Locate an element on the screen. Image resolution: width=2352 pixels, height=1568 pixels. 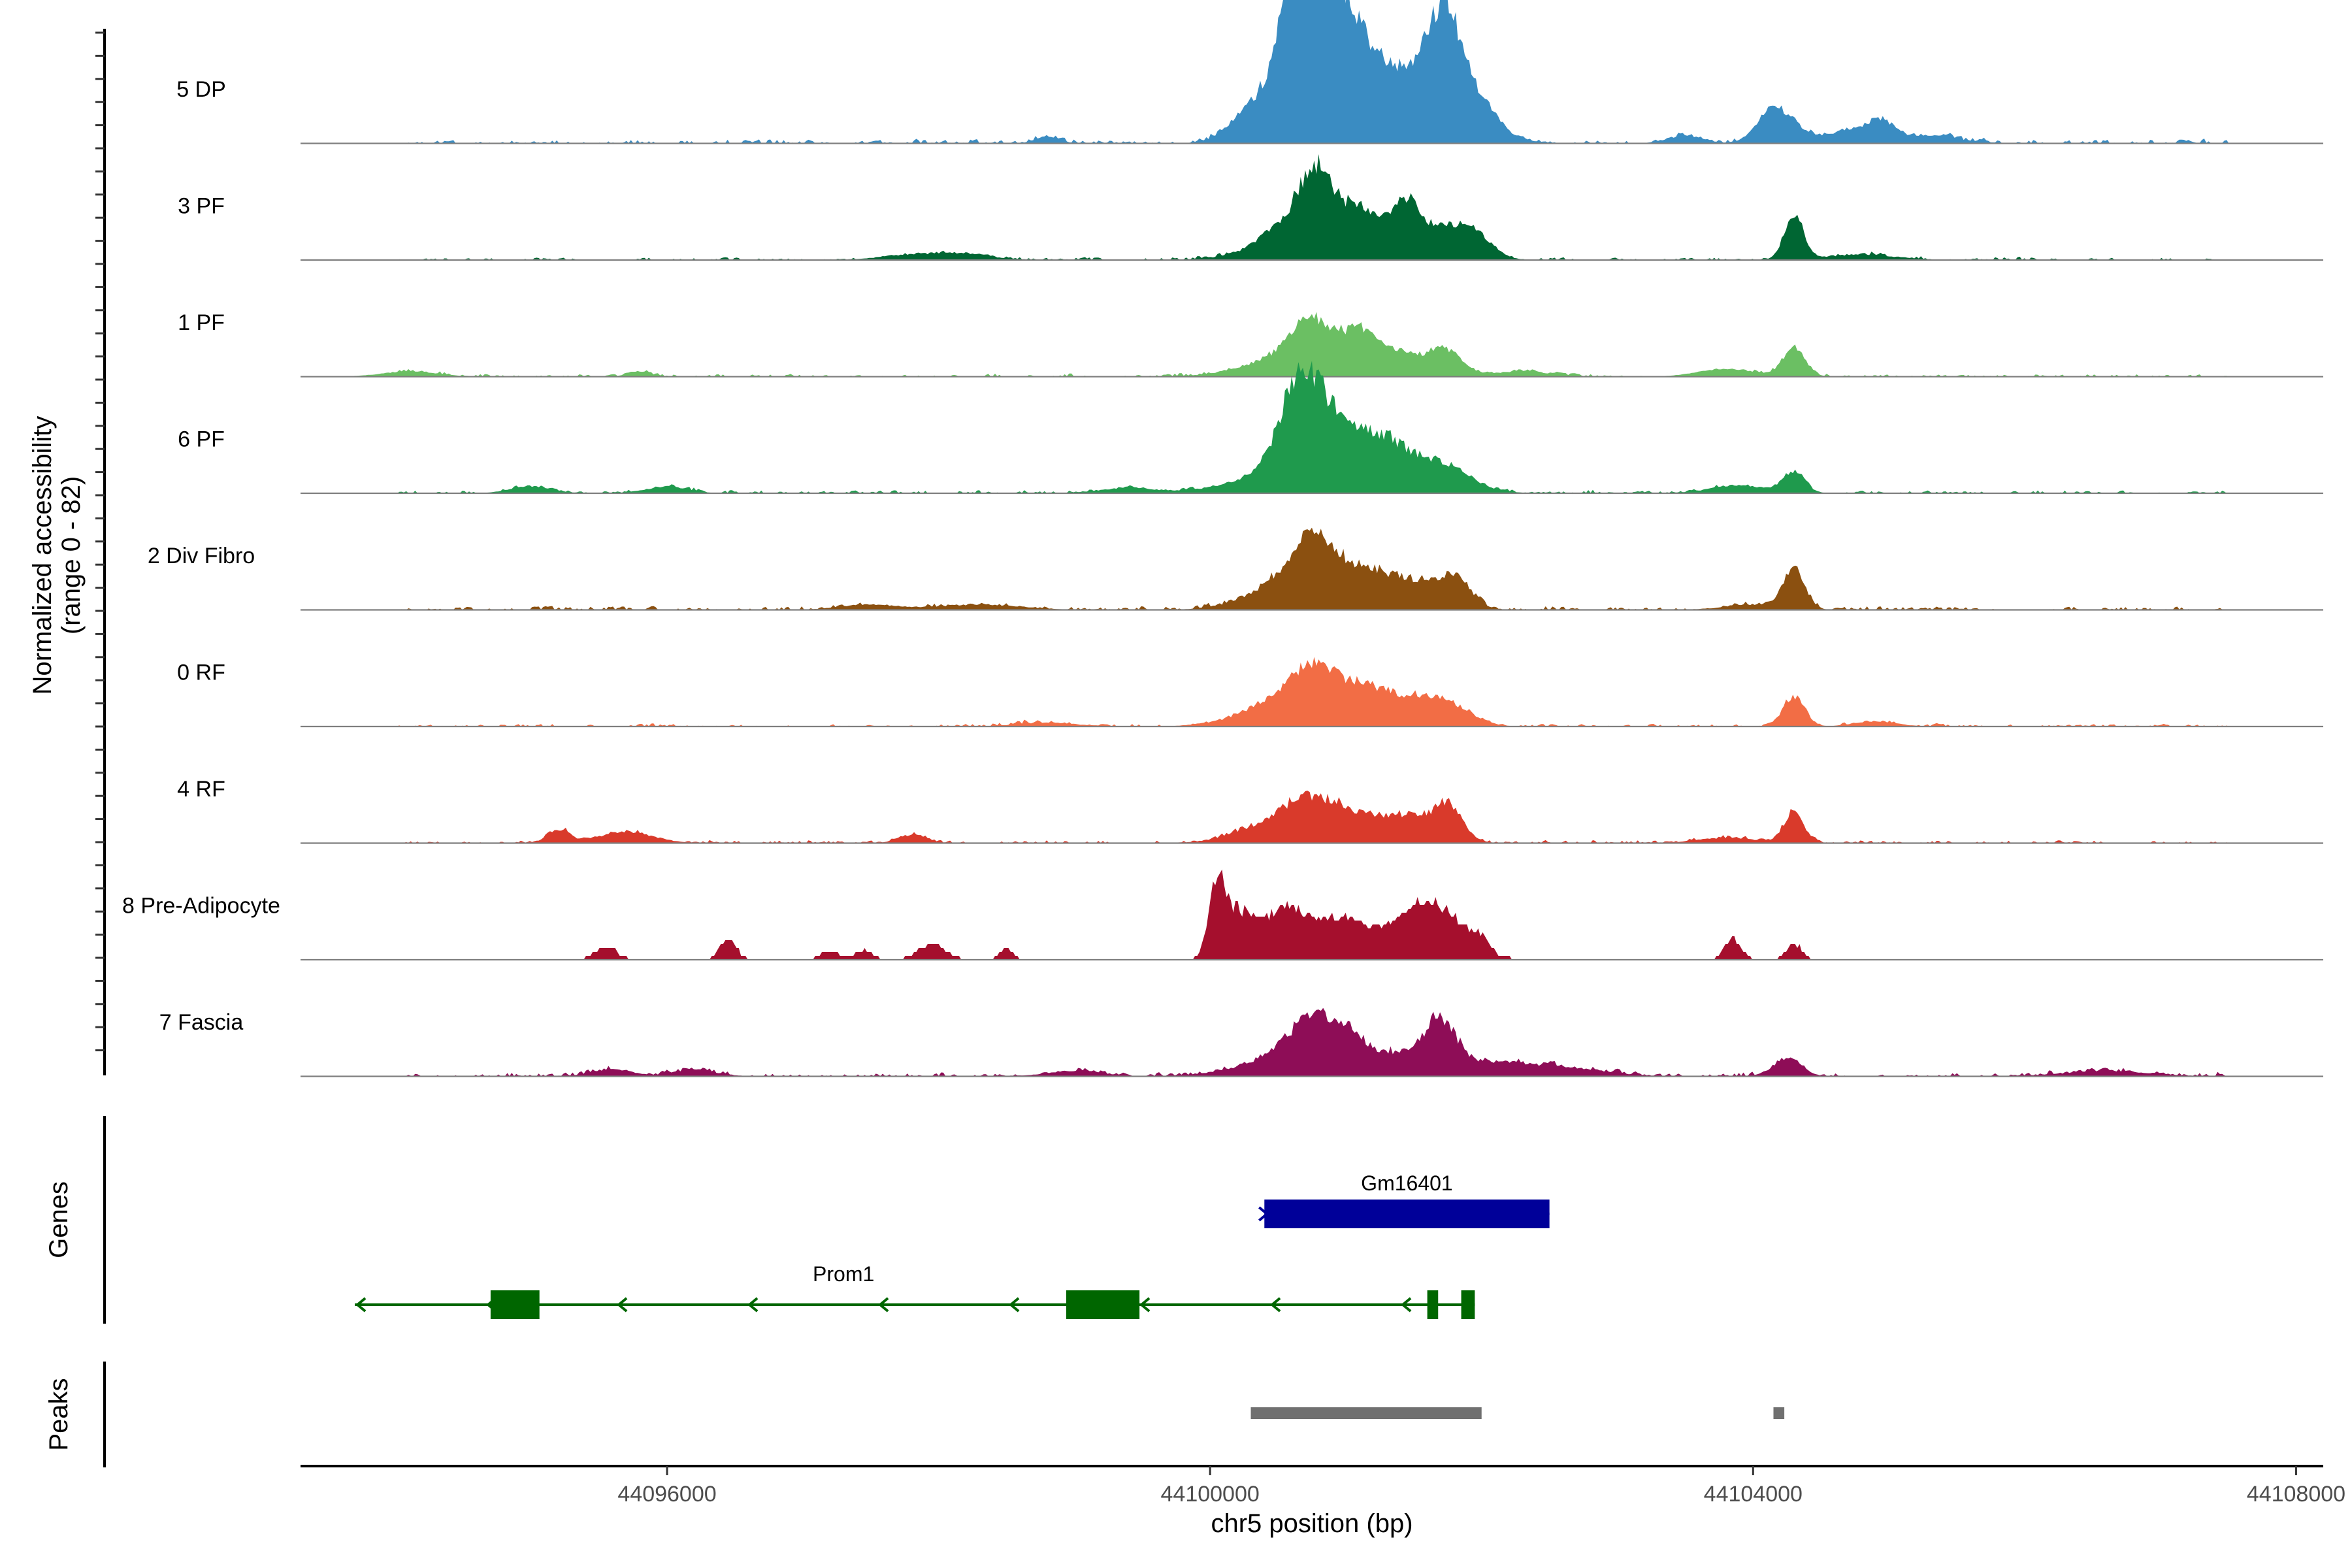
coverage-area-4-rf is located at coordinates (1312, 817).